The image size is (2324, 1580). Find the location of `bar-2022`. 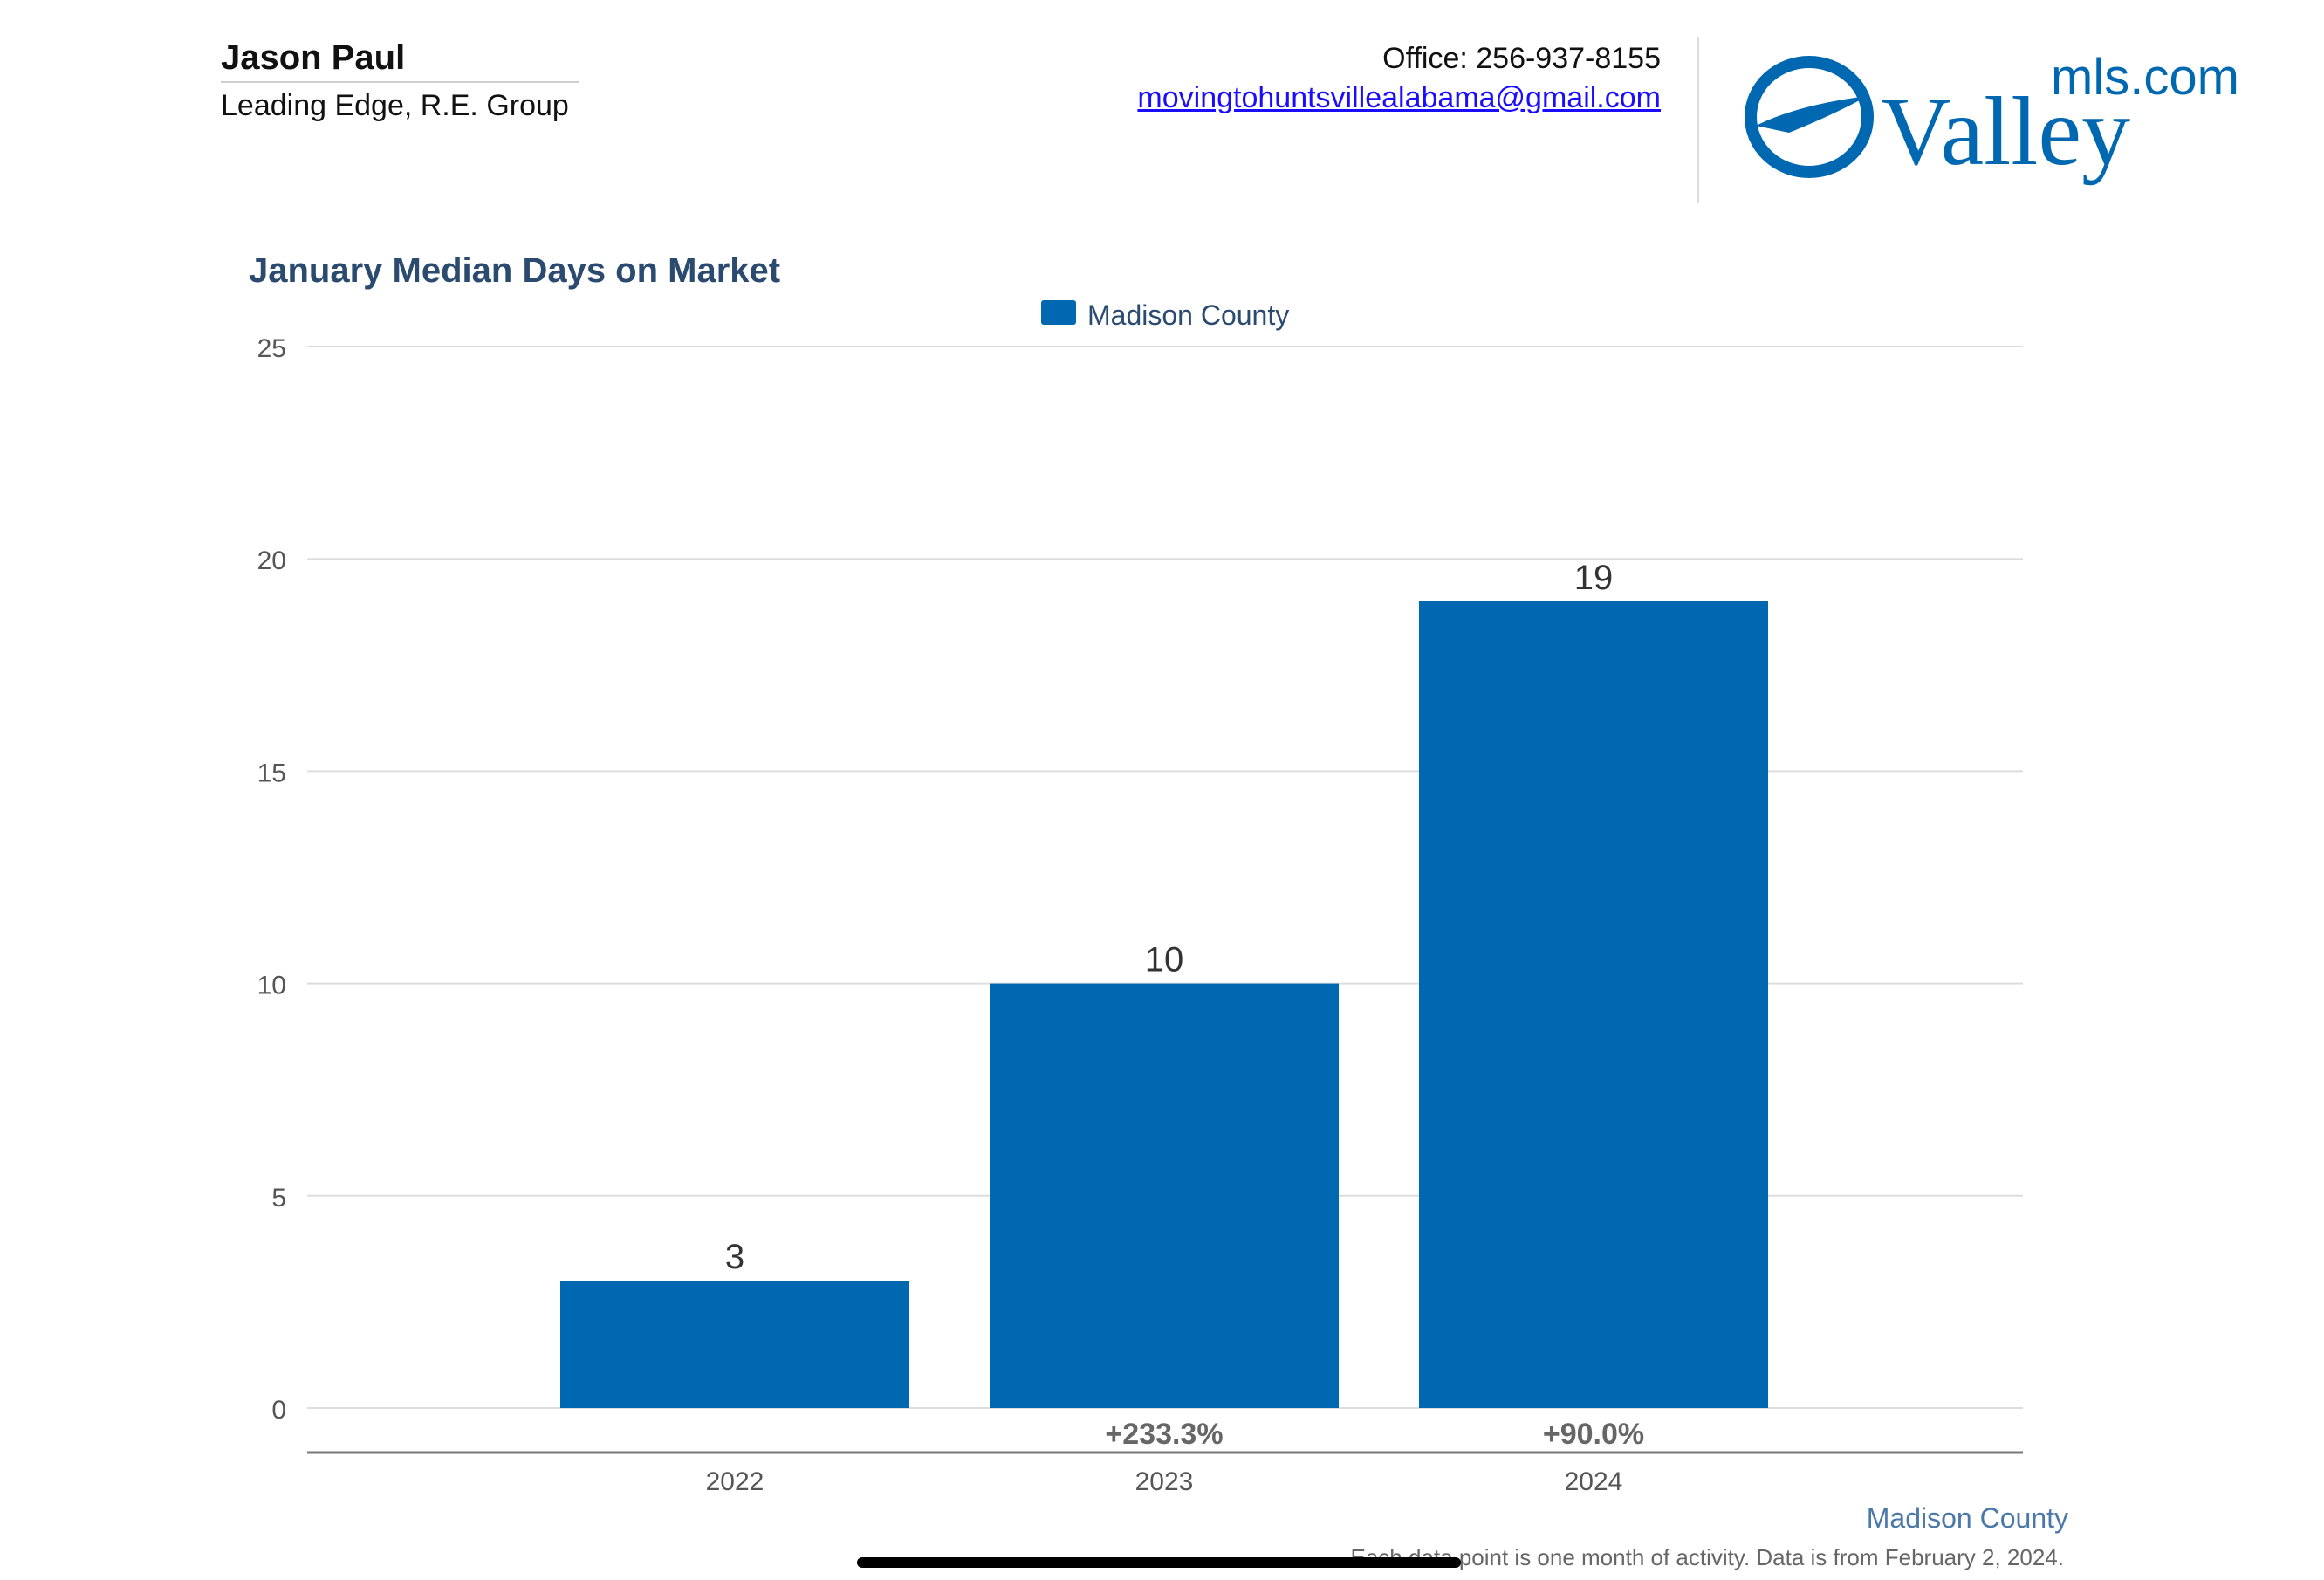

bar-2022 is located at coordinates (734, 1344).